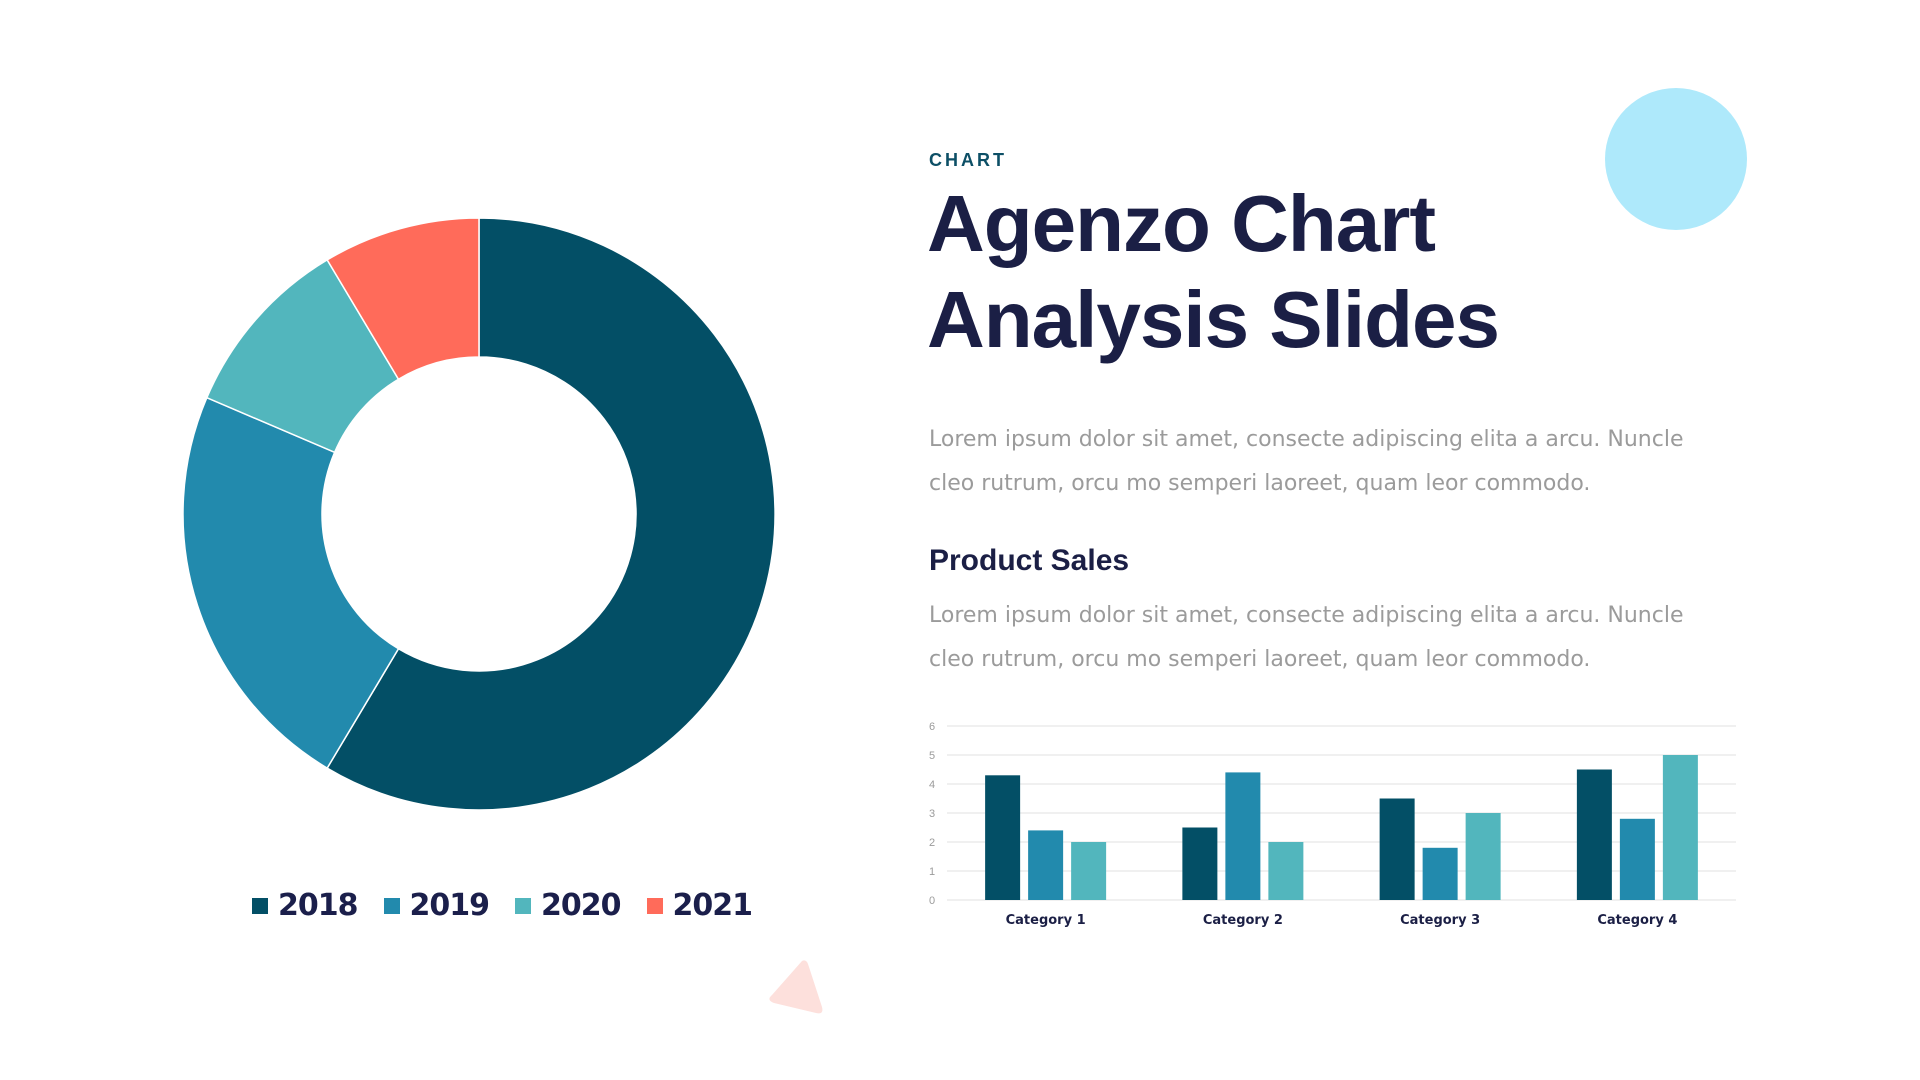 This screenshot has width=1920, height=1080. I want to click on x-category-label: Category 3, so click(1440, 920).